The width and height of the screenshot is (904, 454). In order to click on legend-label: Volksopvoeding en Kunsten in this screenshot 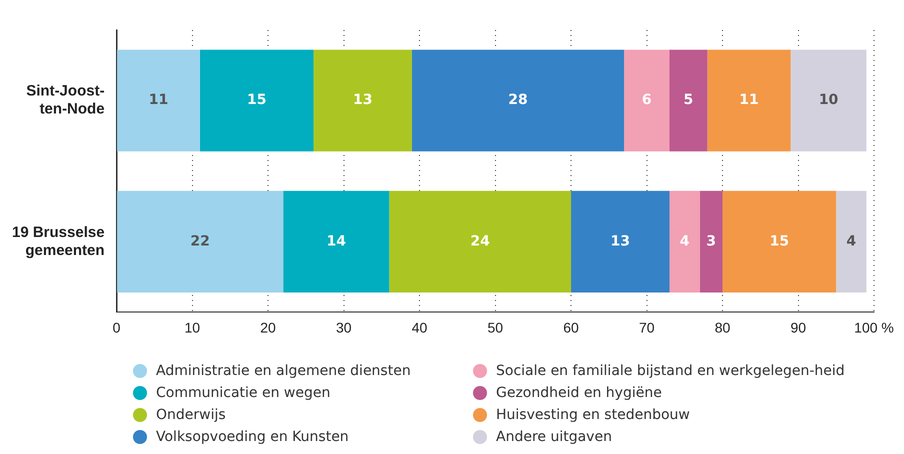, I will do `click(252, 437)`.